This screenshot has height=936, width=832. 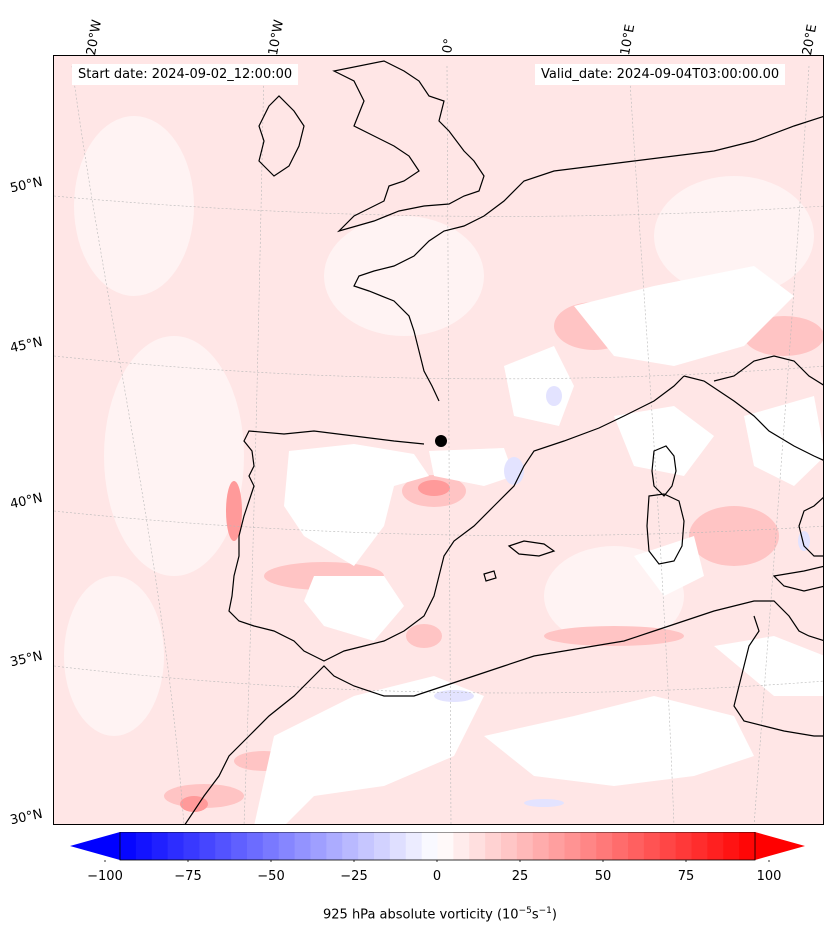 I want to click on colorbar-tick-label: 0, so click(x=437, y=876).